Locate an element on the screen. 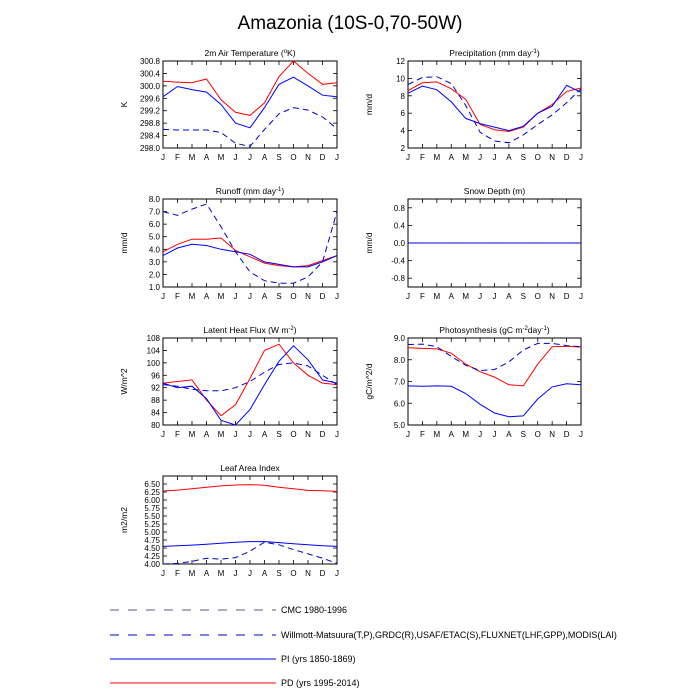 The height and width of the screenshot is (700, 700). panel-title: 2m Air Temperature (oK) is located at coordinates (249, 53).